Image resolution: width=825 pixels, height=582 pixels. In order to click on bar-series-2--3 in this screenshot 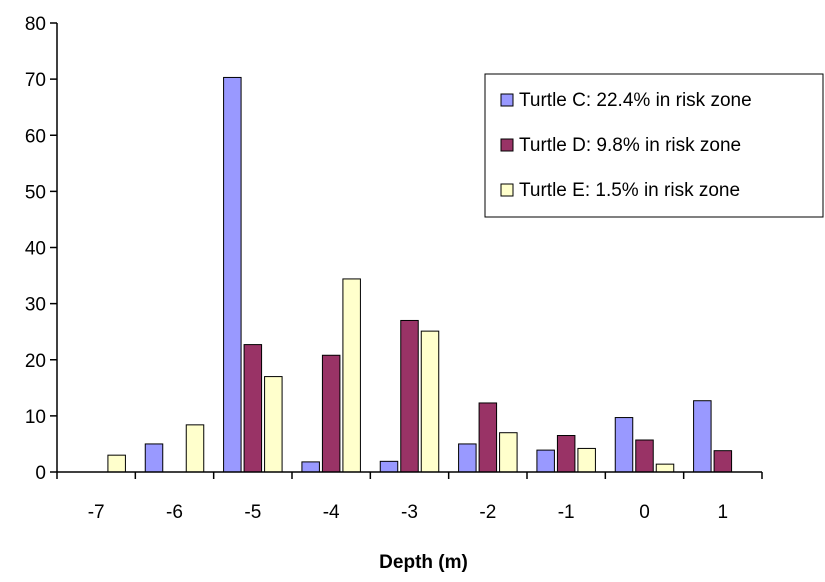, I will do `click(409, 396)`.